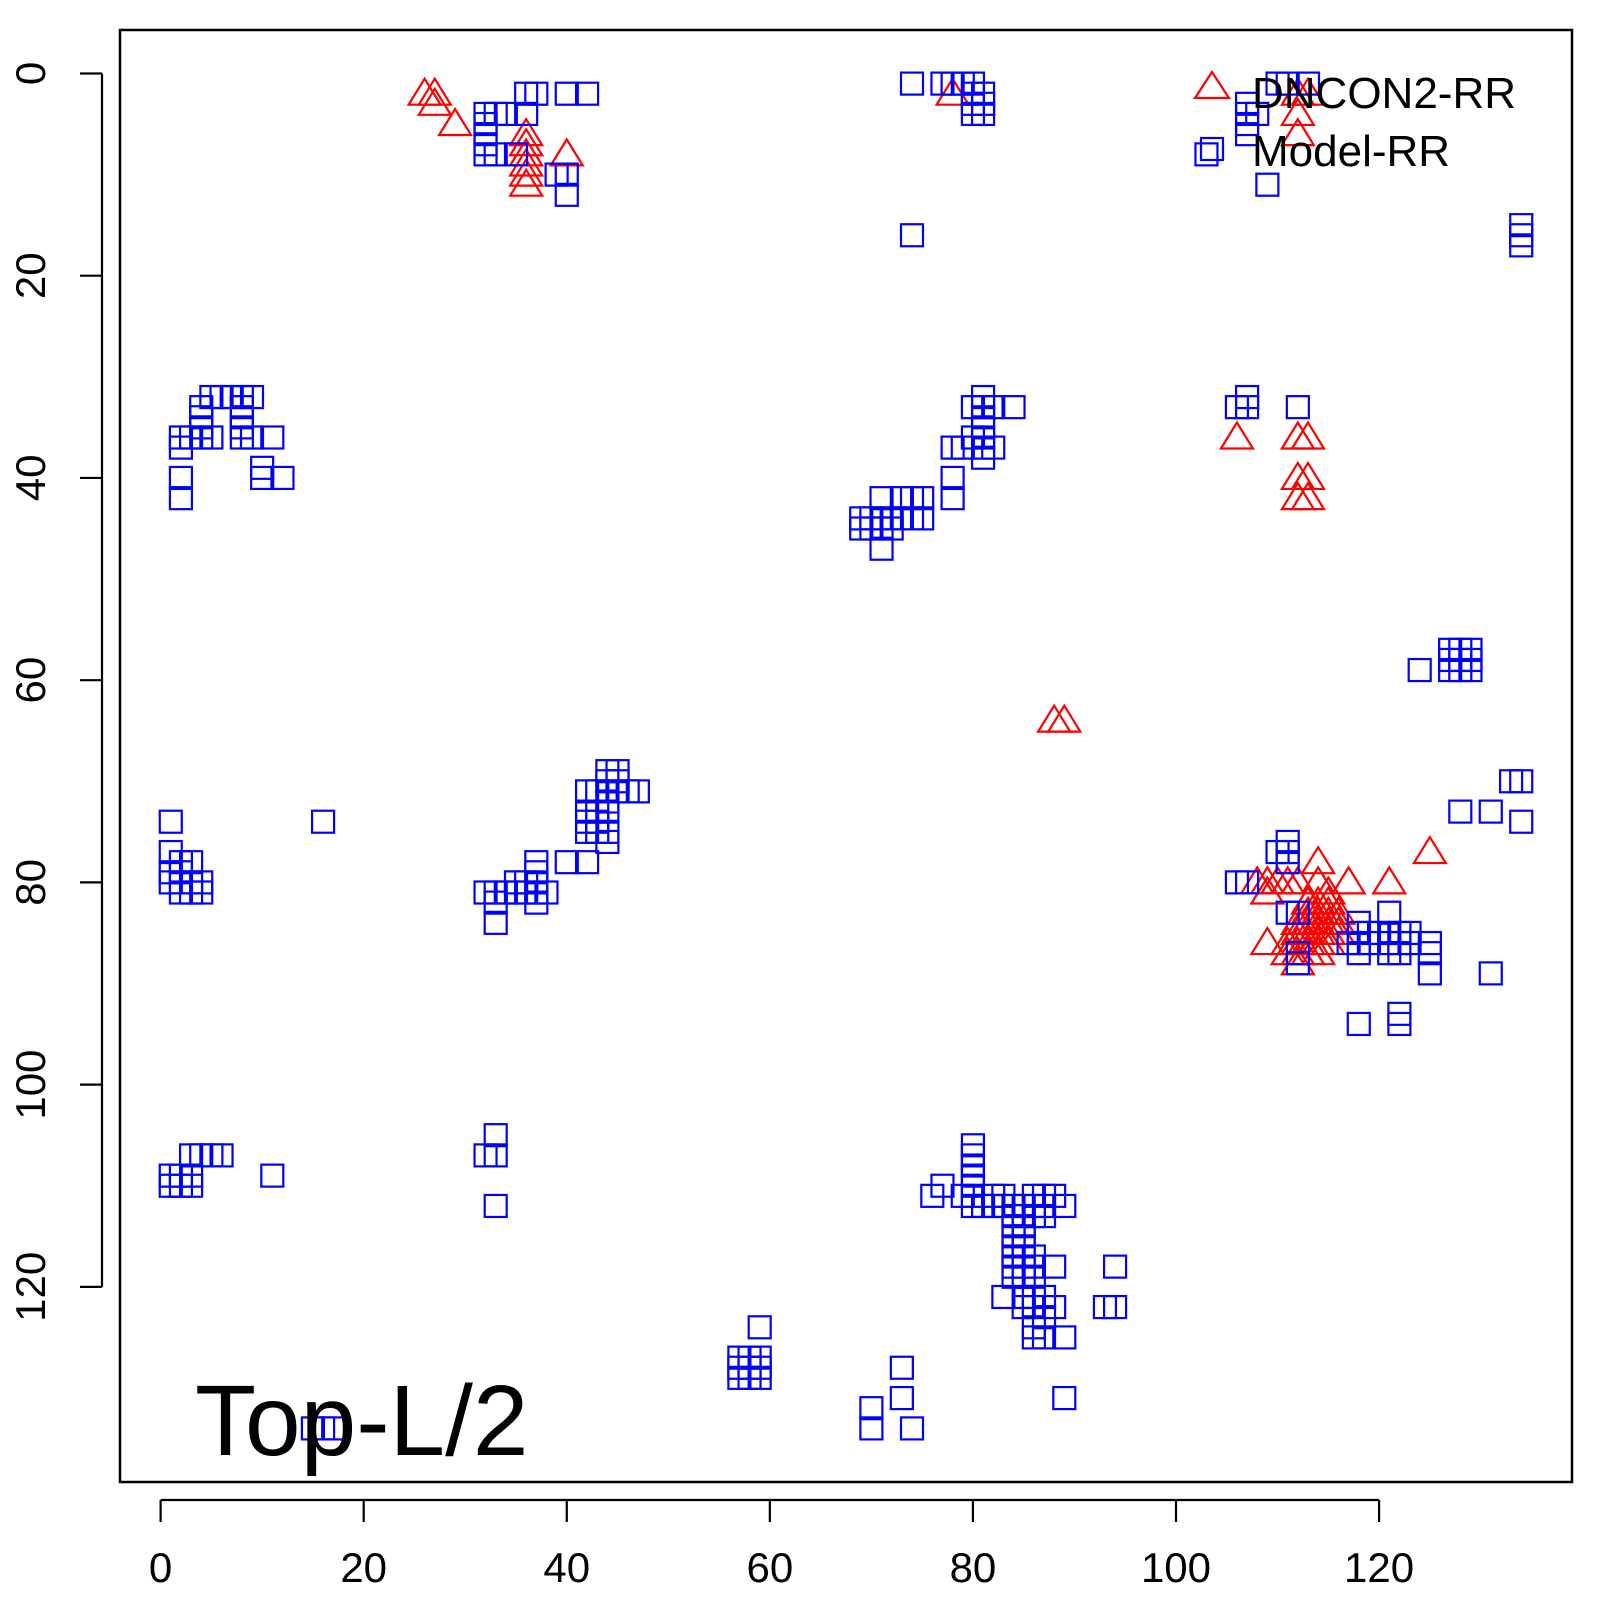 This screenshot has width=1600, height=1600. Describe the element at coordinates (363, 1567) in the screenshot. I see `x-tick-label: 20` at that location.